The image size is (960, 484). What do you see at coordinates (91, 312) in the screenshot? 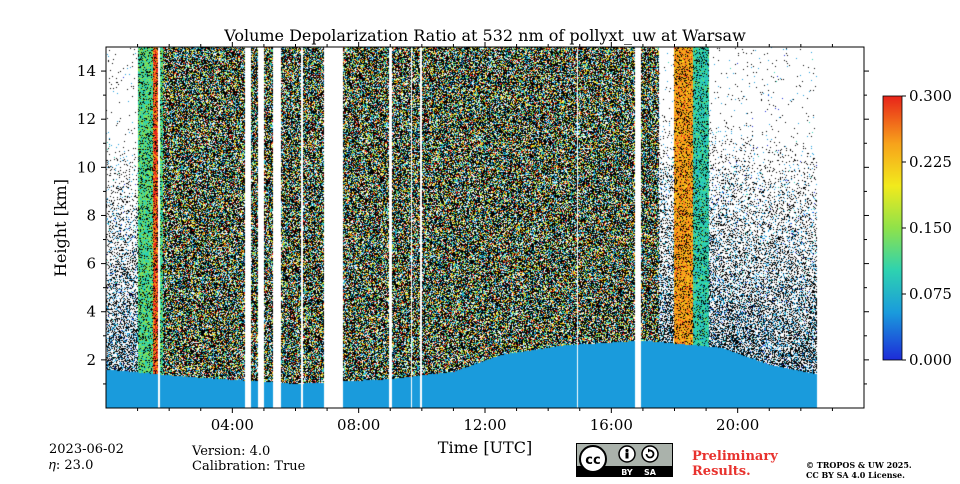
I see `y-tick-label: 4` at bounding box center [91, 312].